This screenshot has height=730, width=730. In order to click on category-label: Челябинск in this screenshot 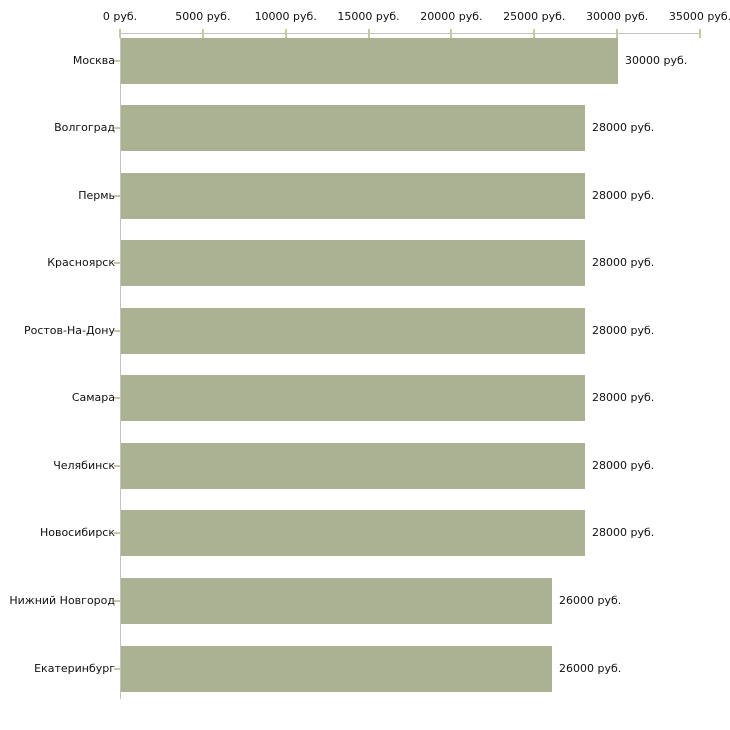, I will do `click(84, 465)`.